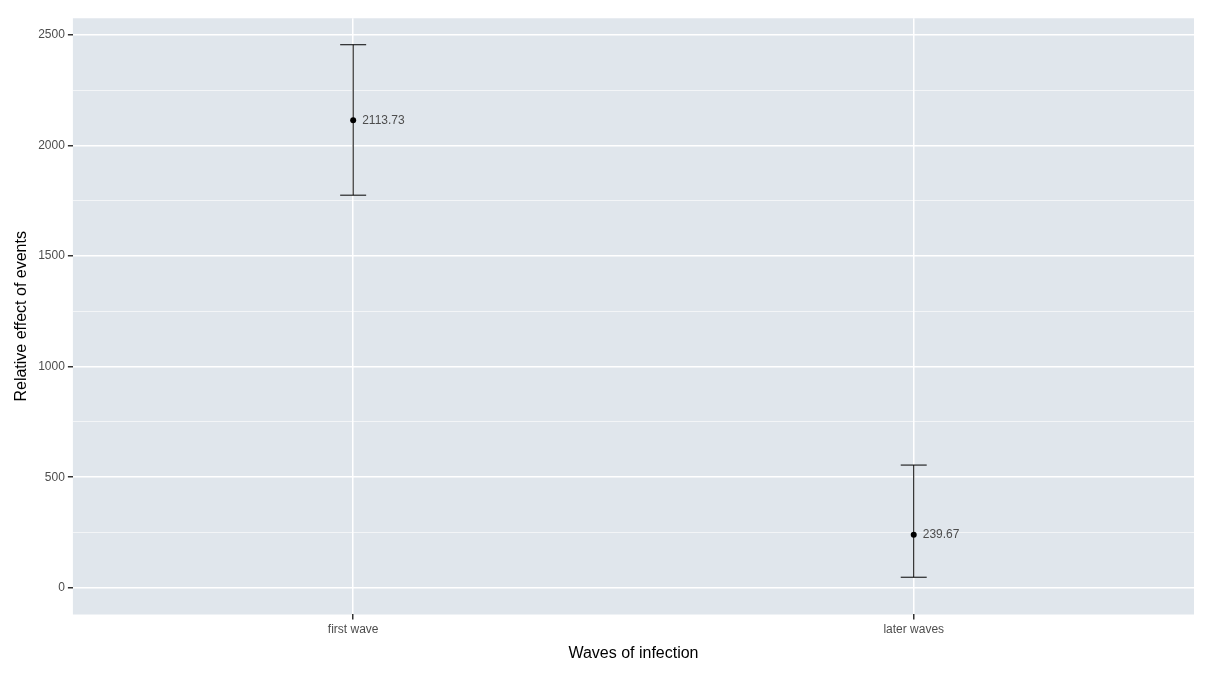  What do you see at coordinates (941, 534) in the screenshot?
I see `data-label: 239.67` at bounding box center [941, 534].